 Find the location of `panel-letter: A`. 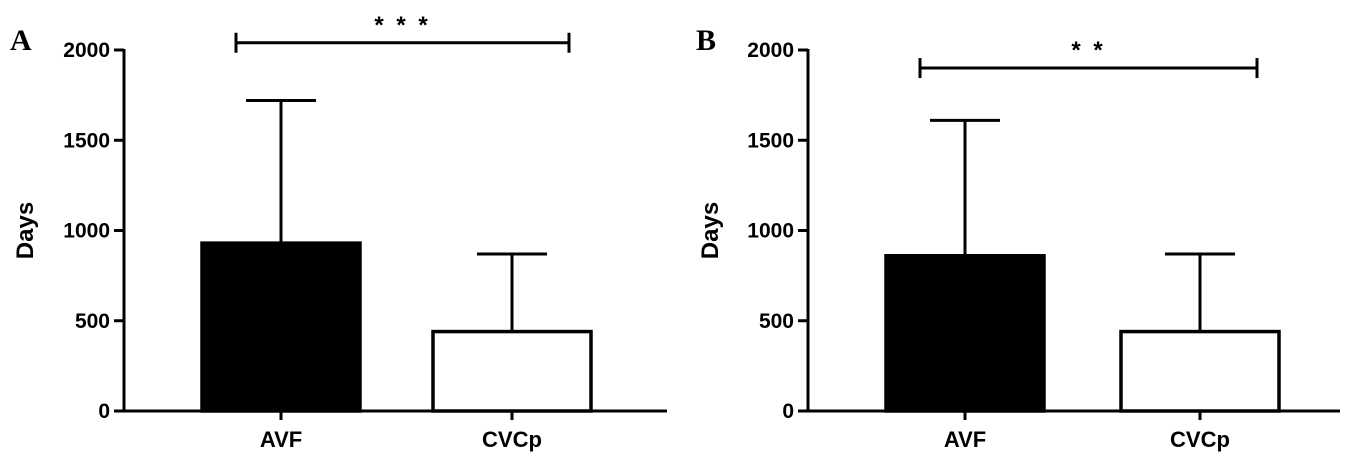

panel-letter: A is located at coordinates (21, 40).